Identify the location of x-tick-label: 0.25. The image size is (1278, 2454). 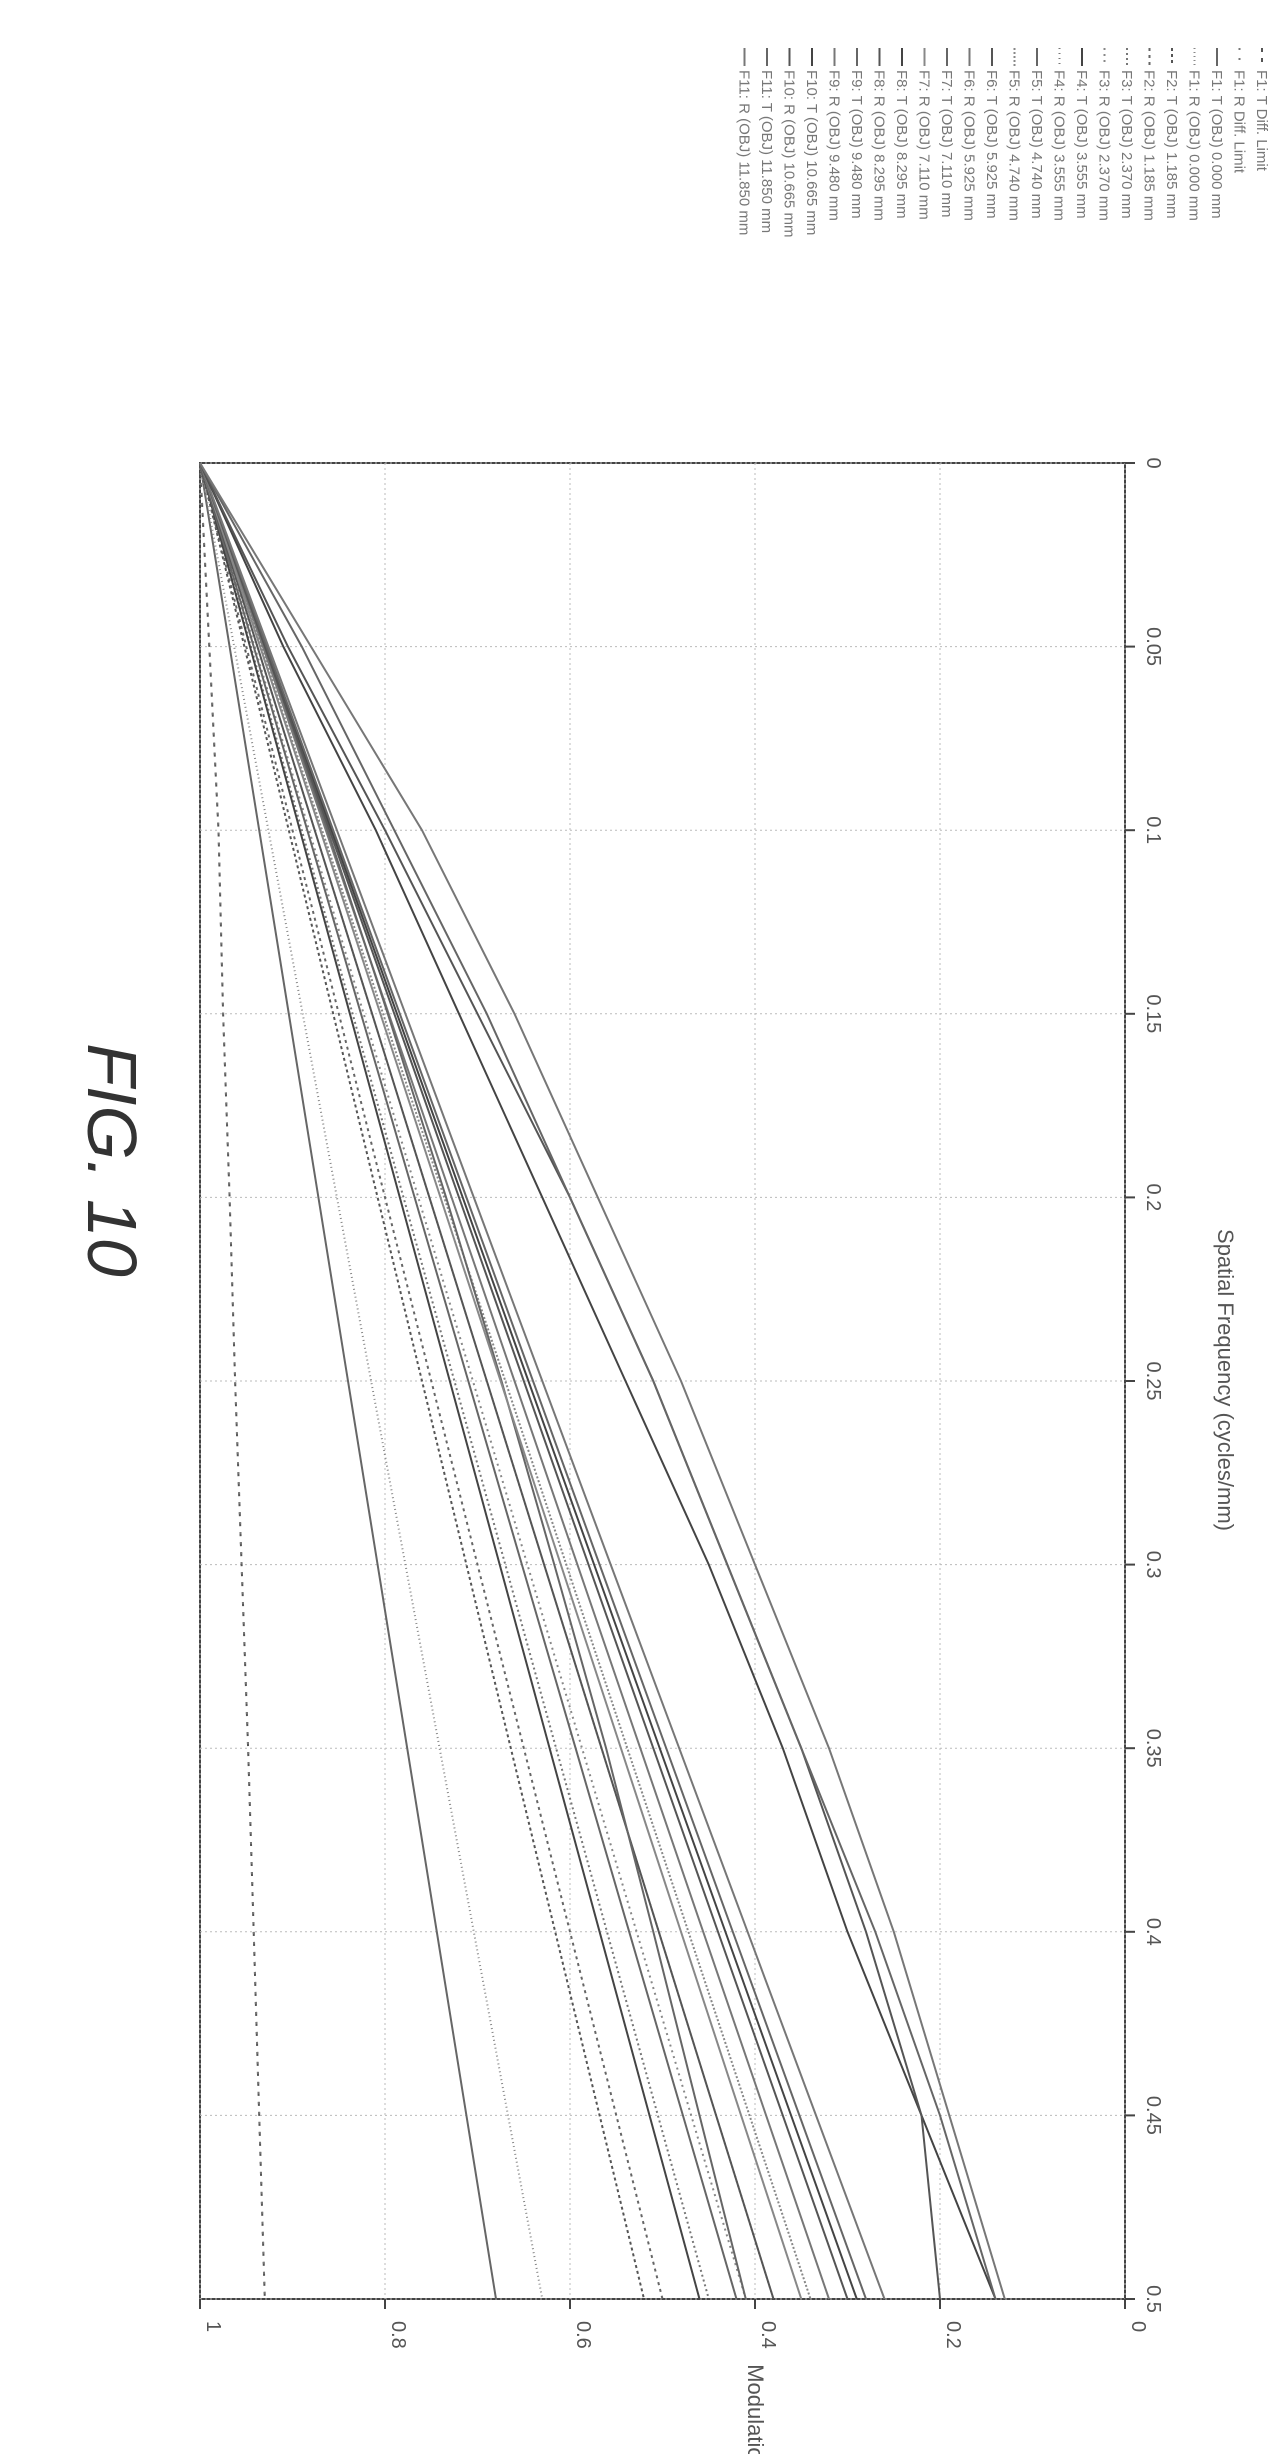
(1153, 1381).